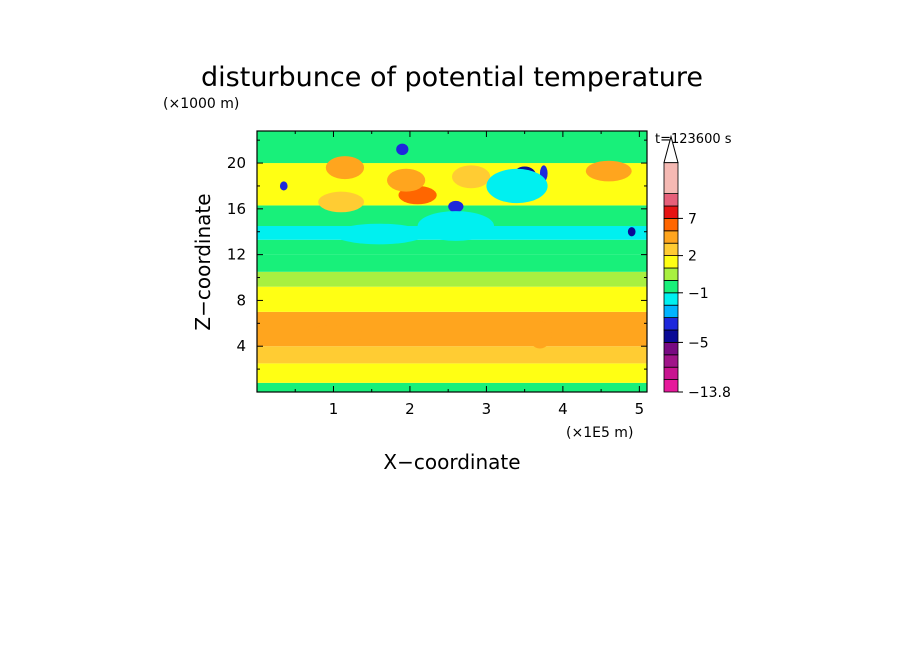 The image size is (904, 654). What do you see at coordinates (201, 104) in the screenshot?
I see `y-unit-label: (×1000 m)` at bounding box center [201, 104].